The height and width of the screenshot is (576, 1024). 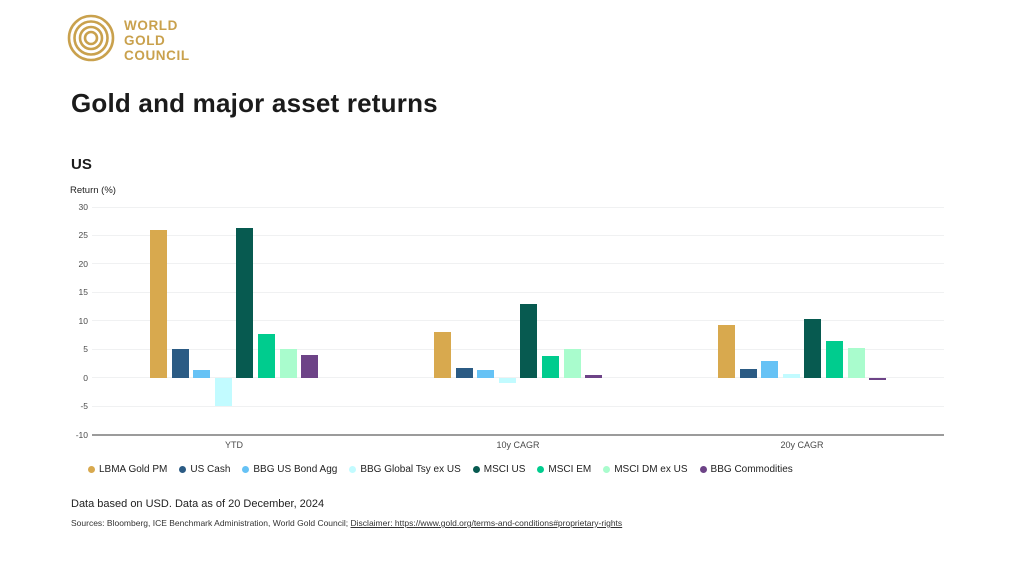 I want to click on y-tick-label: -10, so click(x=81, y=434).